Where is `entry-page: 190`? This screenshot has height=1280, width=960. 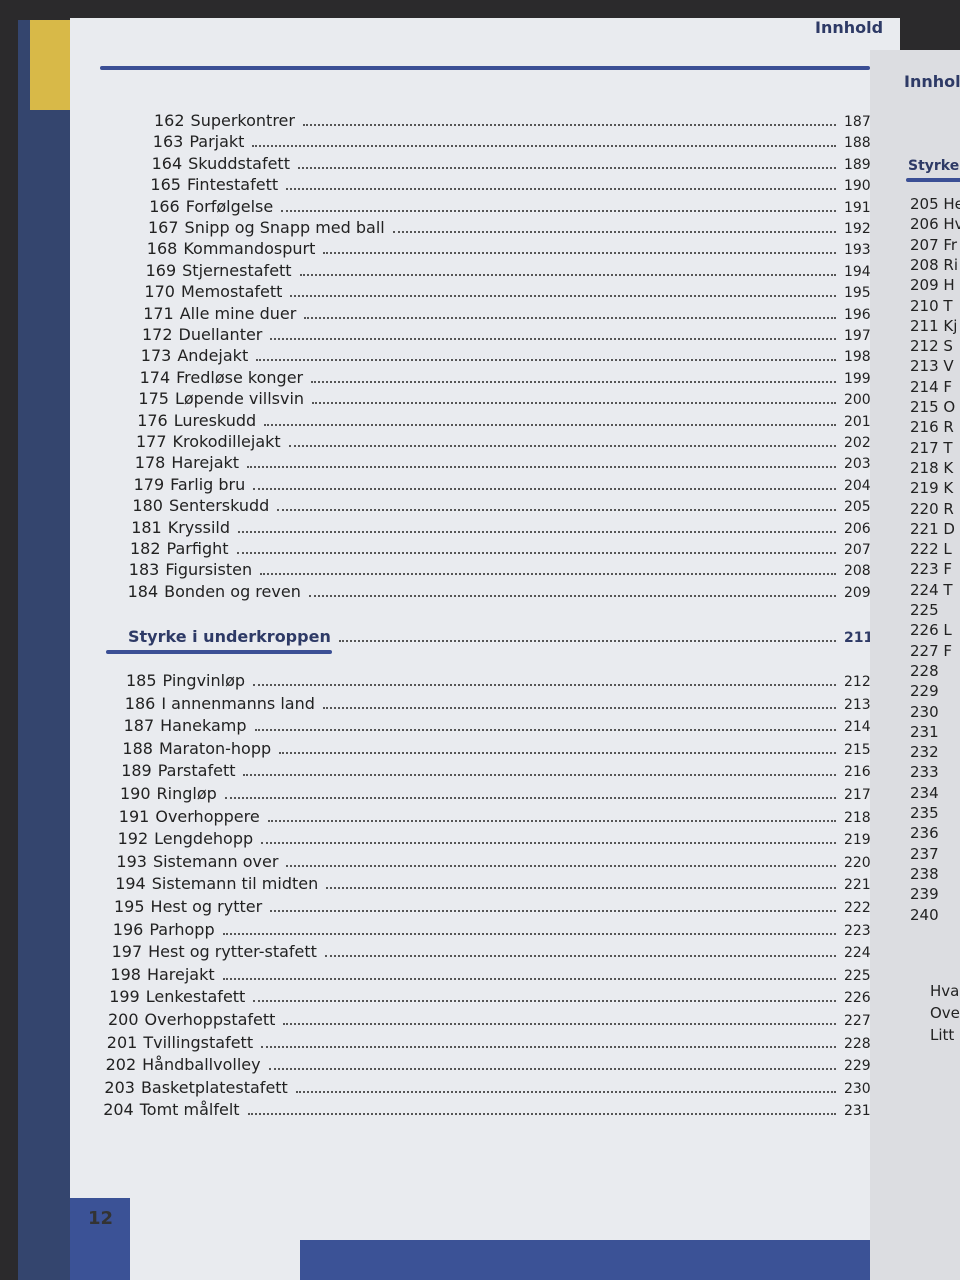 entry-page: 190 is located at coordinates (857, 186).